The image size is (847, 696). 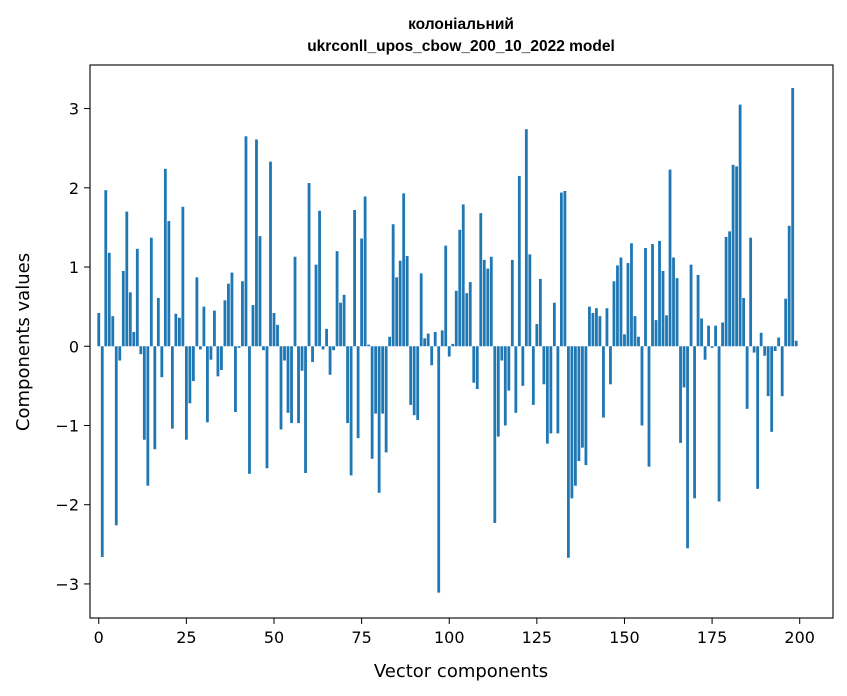 What do you see at coordinates (74, 346) in the screenshot?
I see `y-tick-label: 0` at bounding box center [74, 346].